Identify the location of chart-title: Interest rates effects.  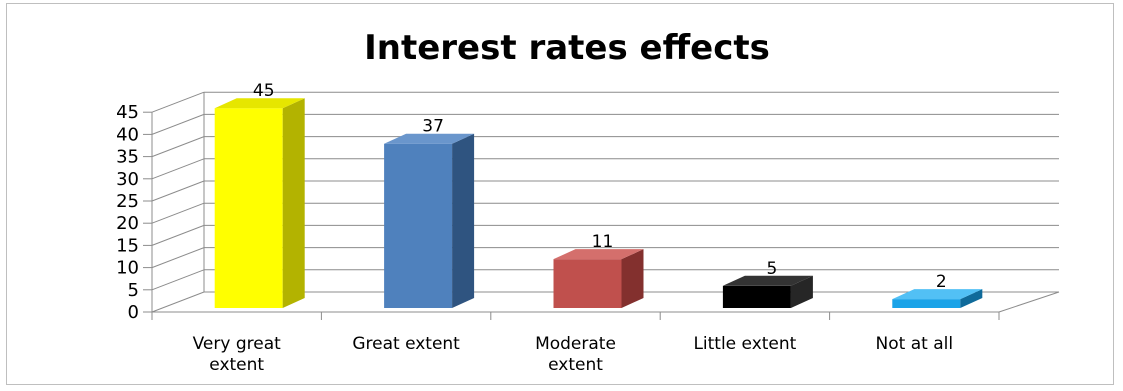
(567, 48).